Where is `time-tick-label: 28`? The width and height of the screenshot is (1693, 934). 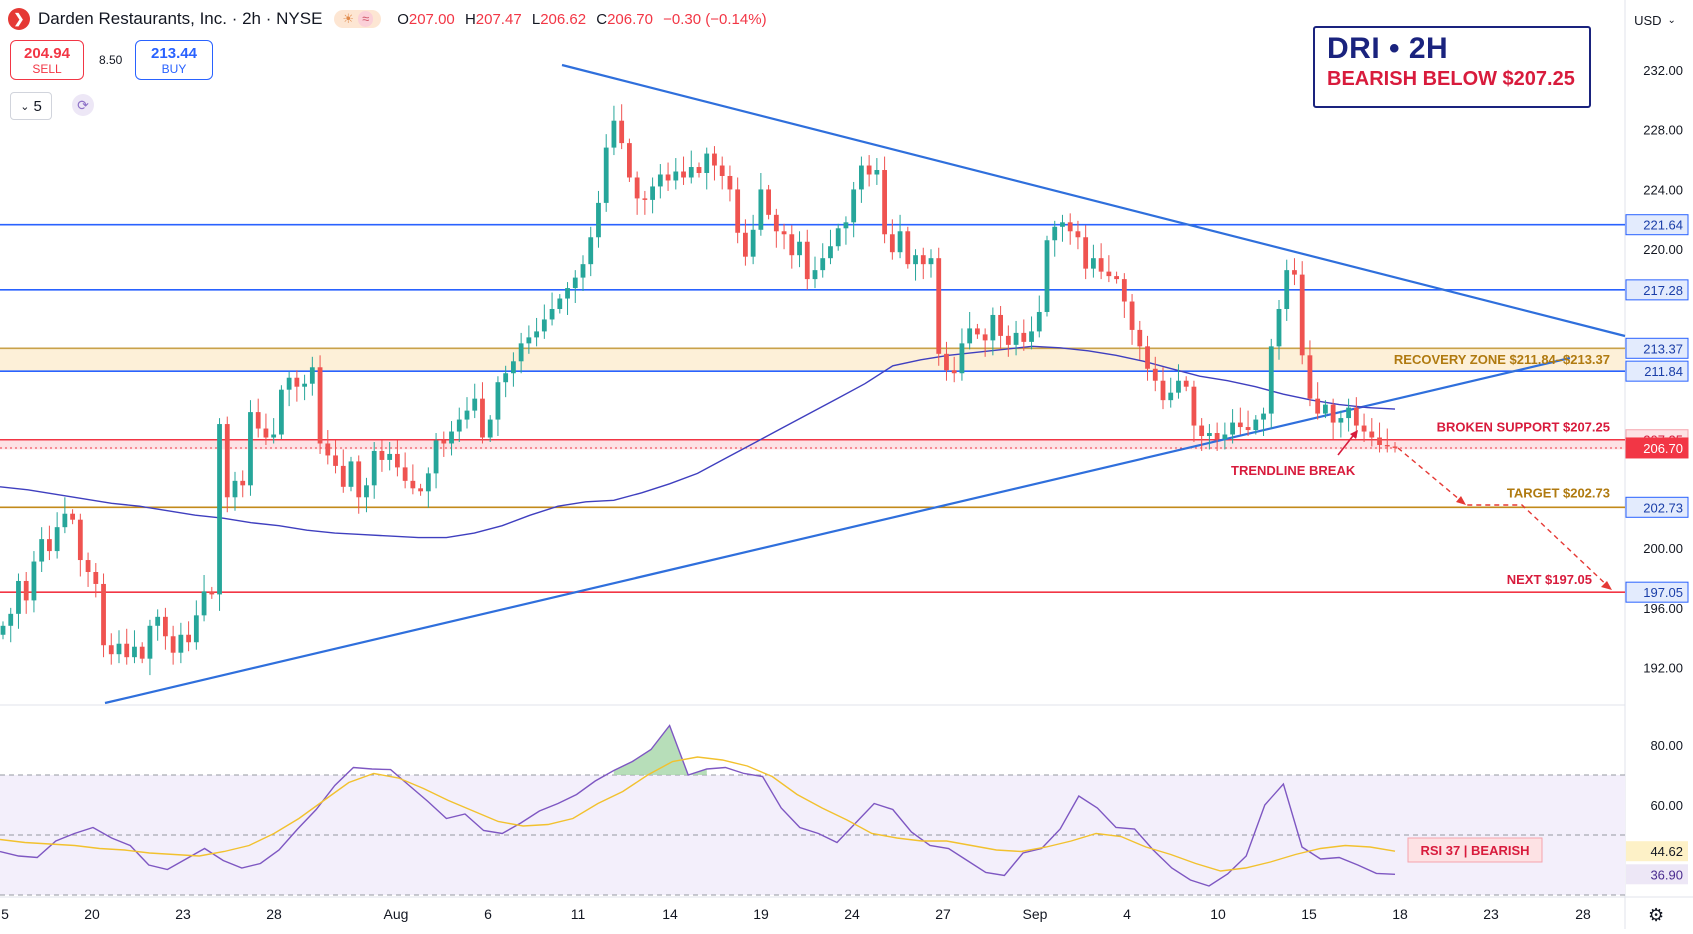 time-tick-label: 28 is located at coordinates (1583, 914).